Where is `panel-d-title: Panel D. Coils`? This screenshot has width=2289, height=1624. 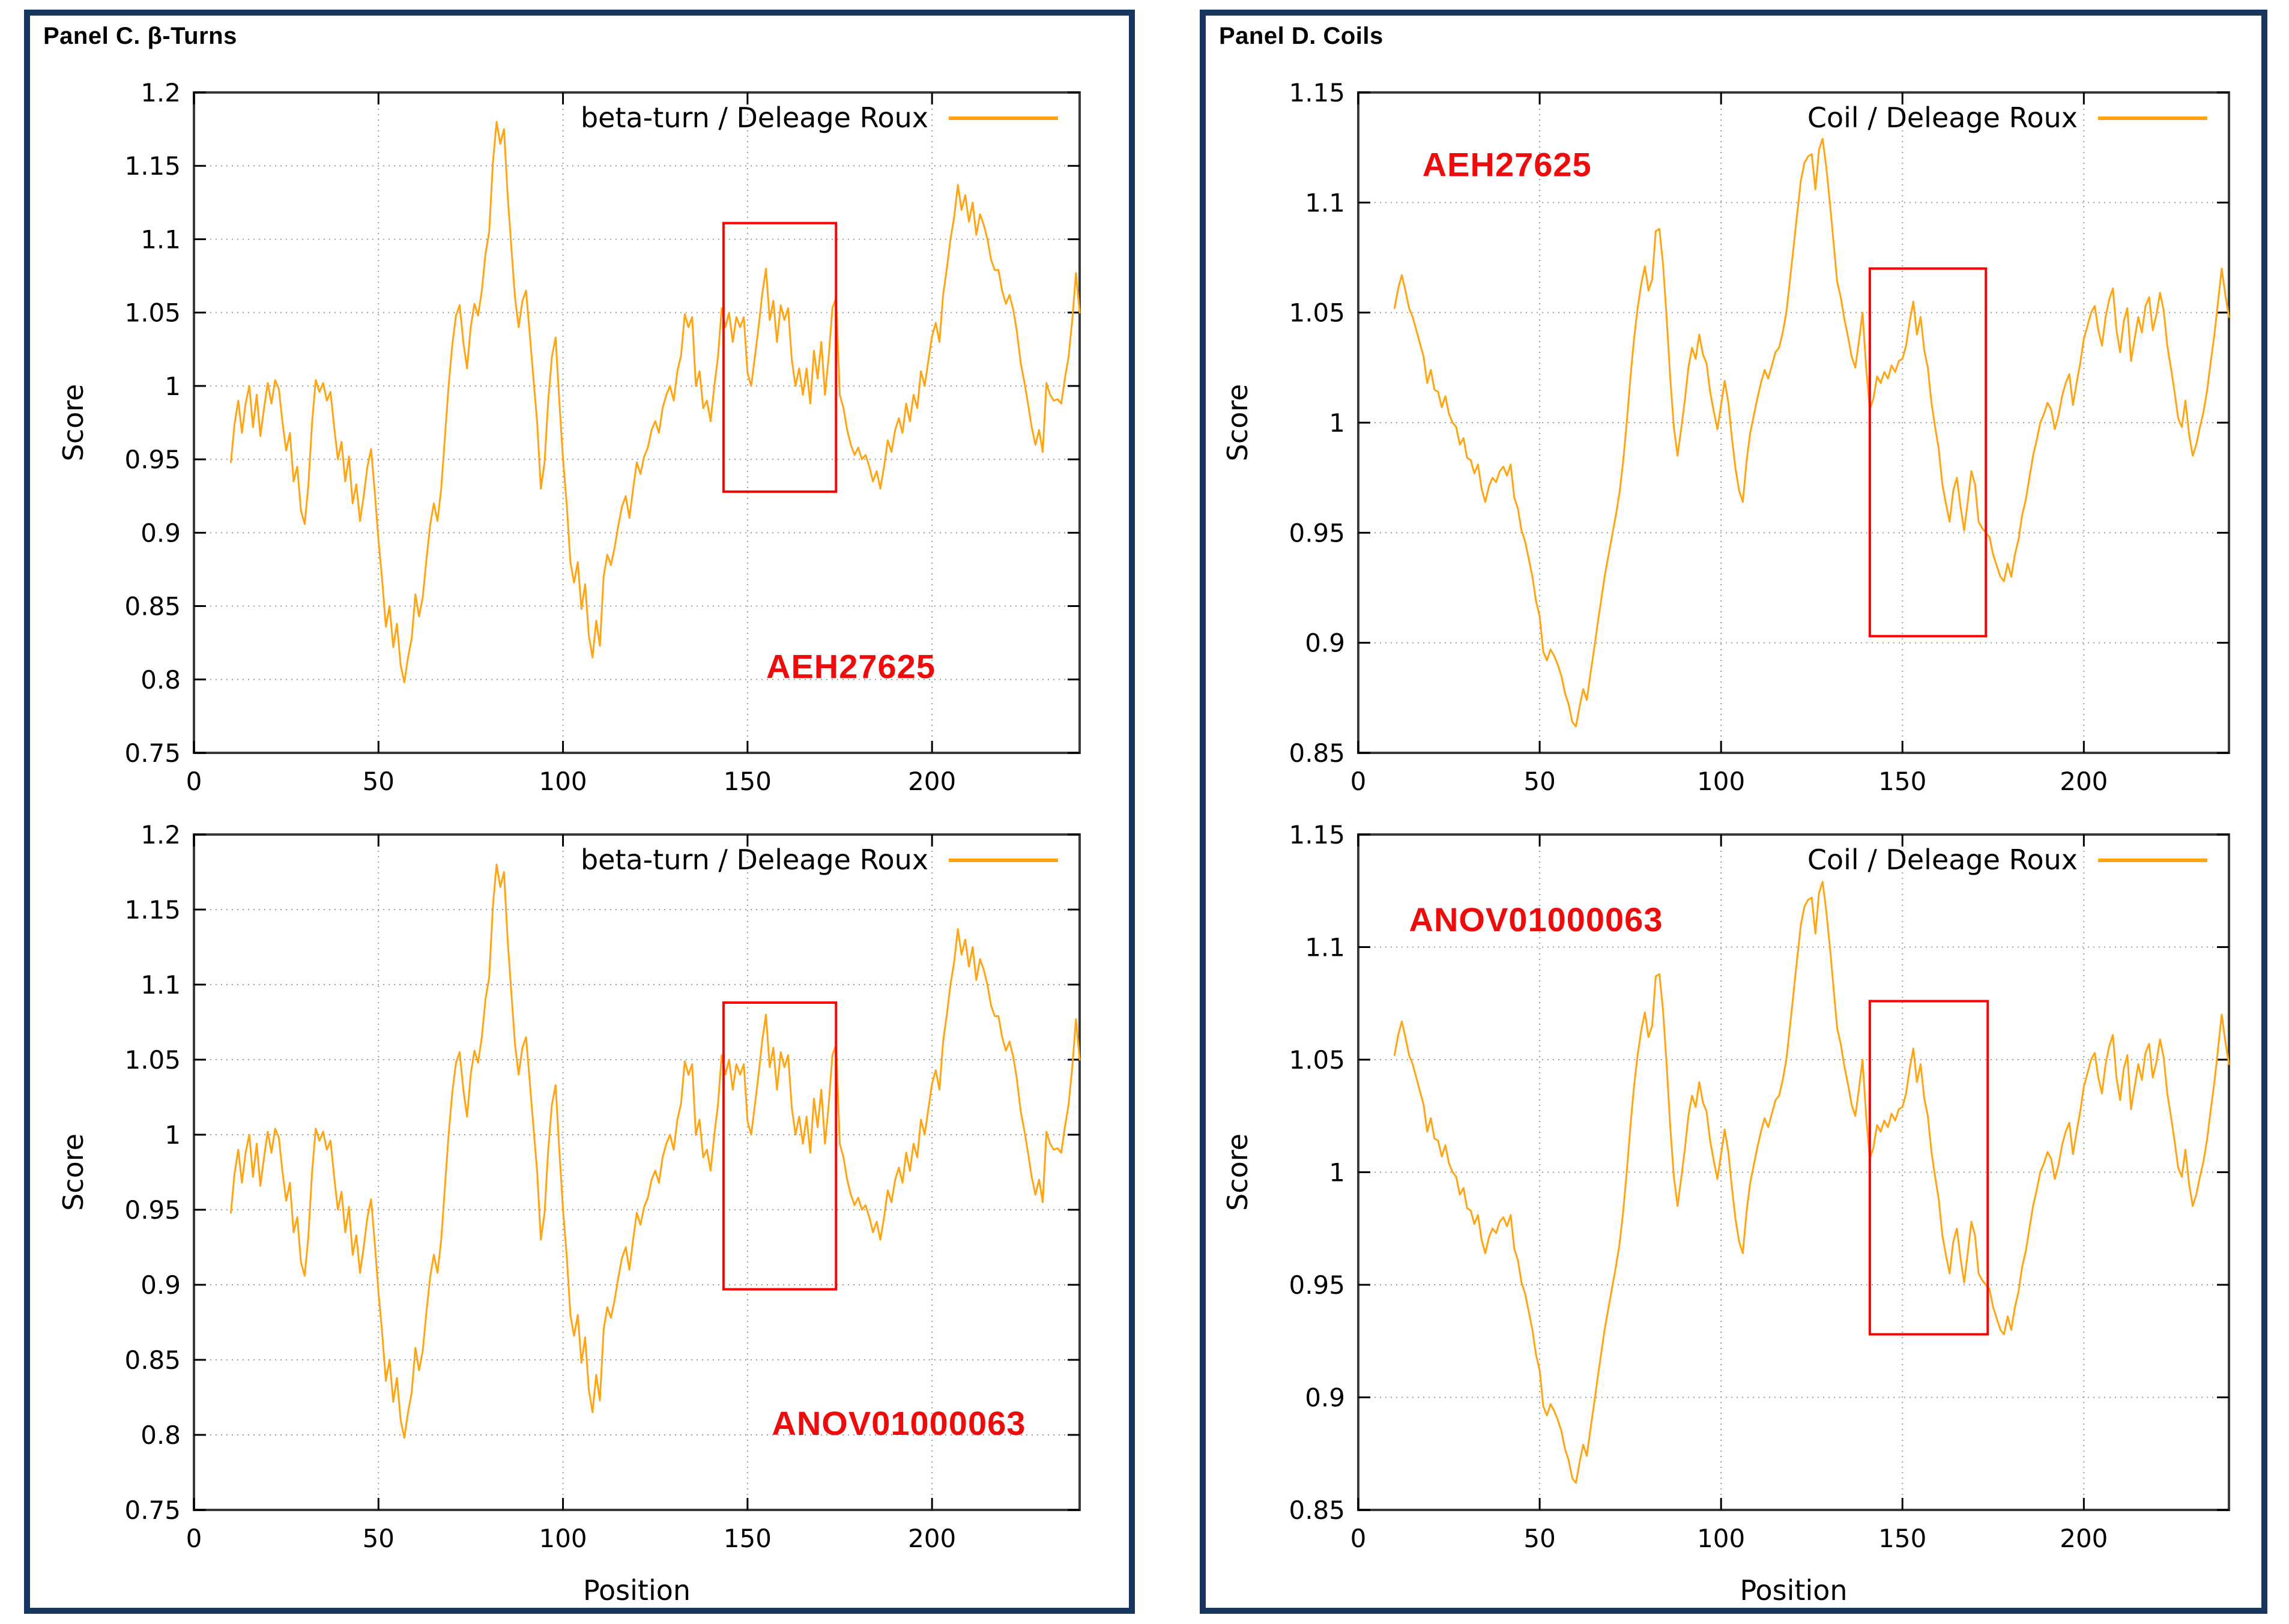 panel-d-title: Panel D. Coils is located at coordinates (1301, 36).